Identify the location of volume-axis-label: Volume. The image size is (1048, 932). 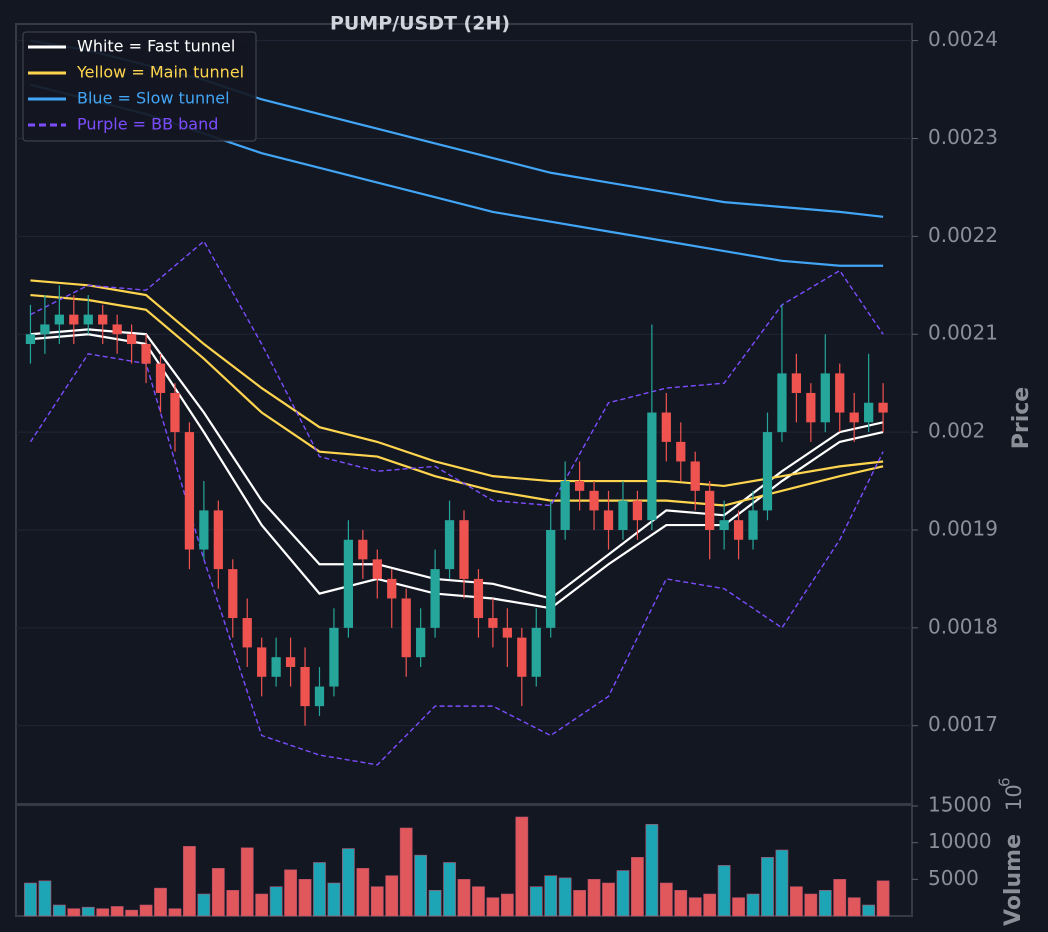
(1013, 880).